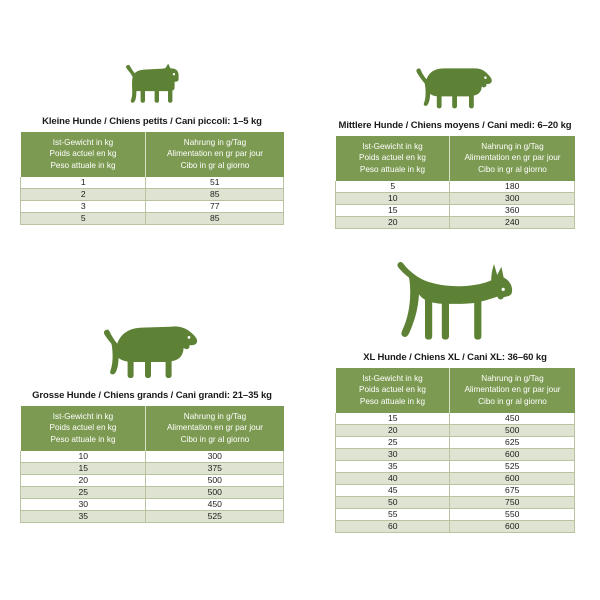  What do you see at coordinates (392, 199) in the screenshot?
I see `cell-weight: 10` at bounding box center [392, 199].